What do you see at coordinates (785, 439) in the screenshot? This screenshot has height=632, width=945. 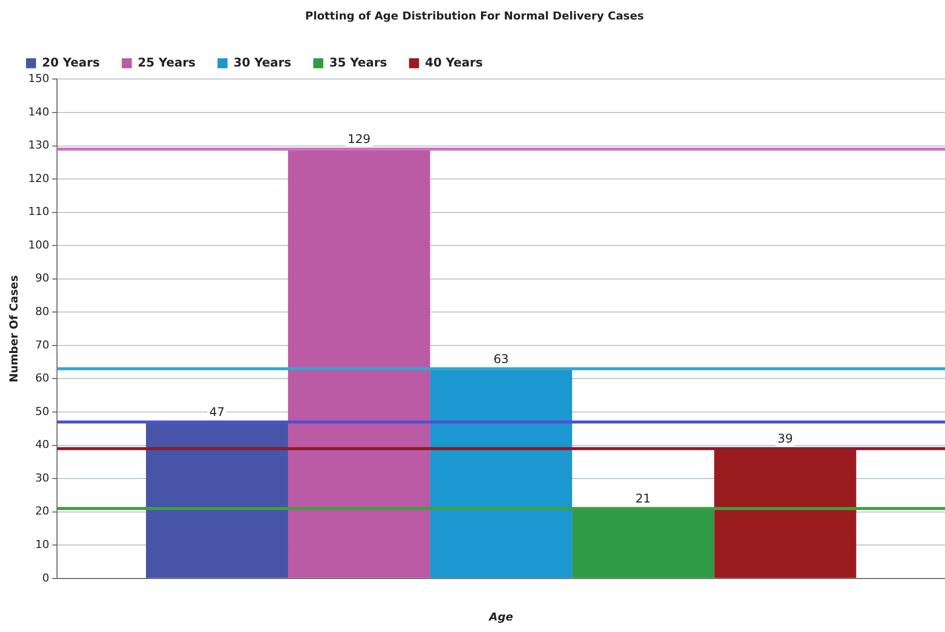 I see `data-label: 39` at bounding box center [785, 439].